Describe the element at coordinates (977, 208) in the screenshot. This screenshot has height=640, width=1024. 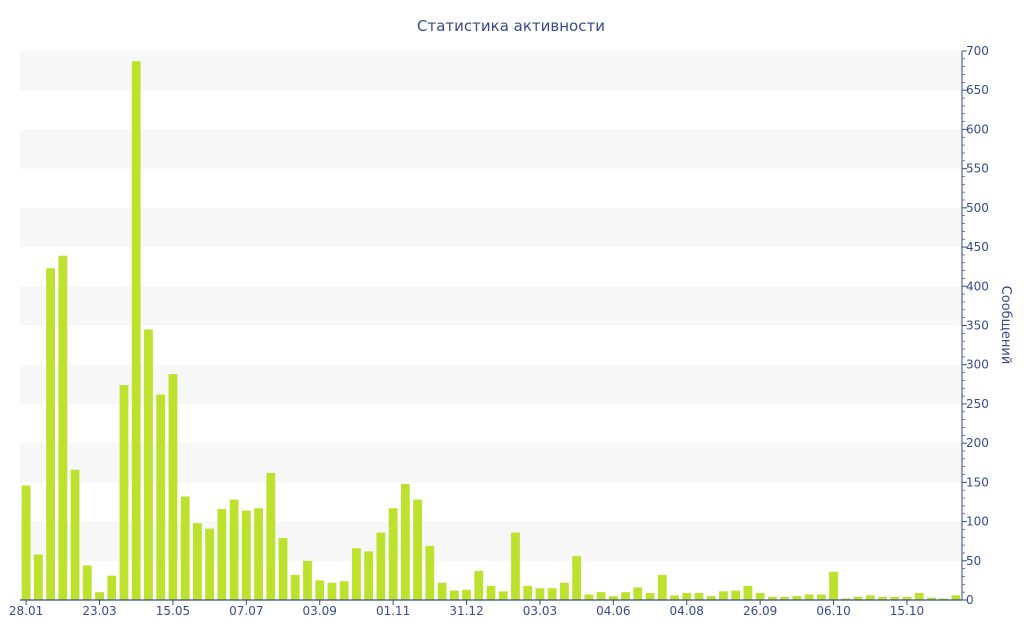
I see `y-tick-label: 500` at that location.